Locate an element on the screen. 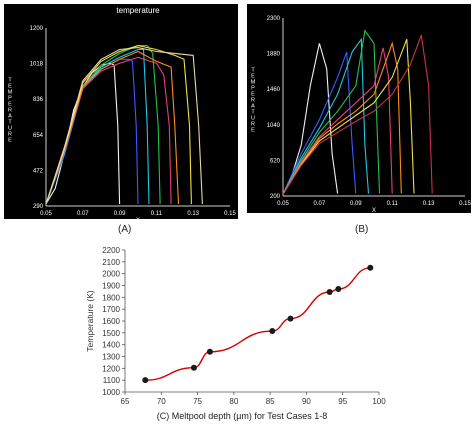 Image resolution: width=474 pixels, height=429 pixels. y-tick-label: 654 is located at coordinates (38, 136).